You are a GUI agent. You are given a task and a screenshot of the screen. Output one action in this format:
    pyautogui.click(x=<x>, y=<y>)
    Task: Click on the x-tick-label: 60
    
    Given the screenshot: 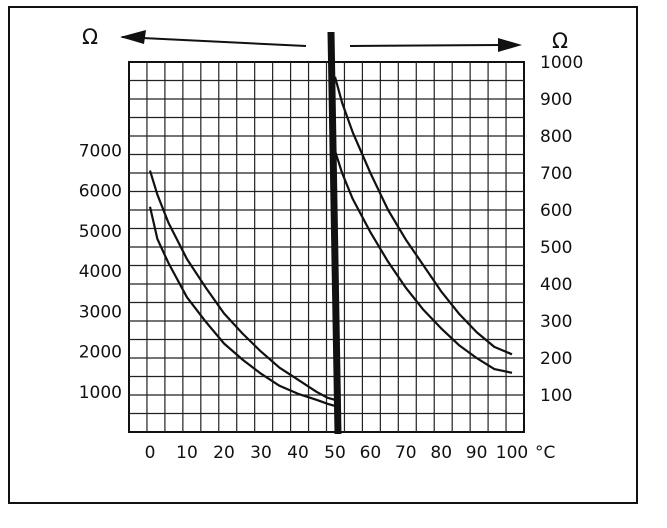 What is the action you would take?
    pyautogui.click(x=371, y=453)
    